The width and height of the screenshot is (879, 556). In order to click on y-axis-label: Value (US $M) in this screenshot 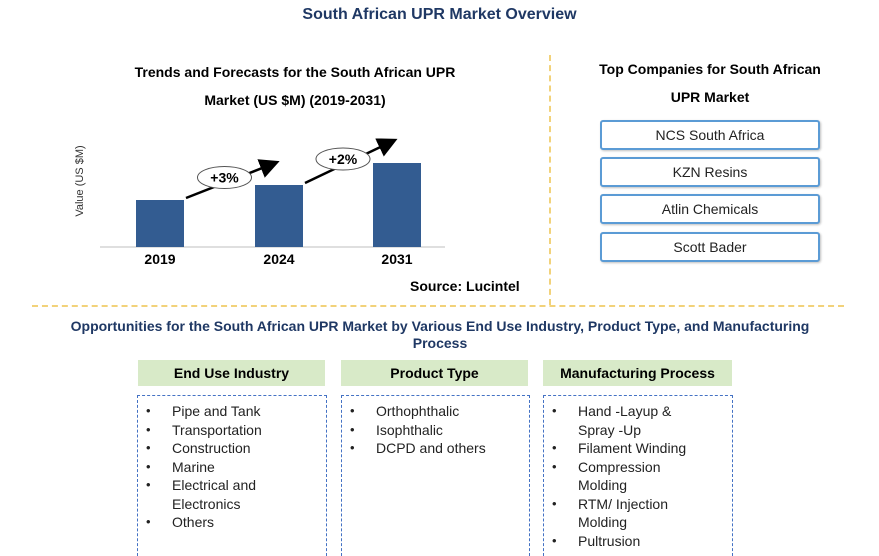, I will do `click(80, 181)`.